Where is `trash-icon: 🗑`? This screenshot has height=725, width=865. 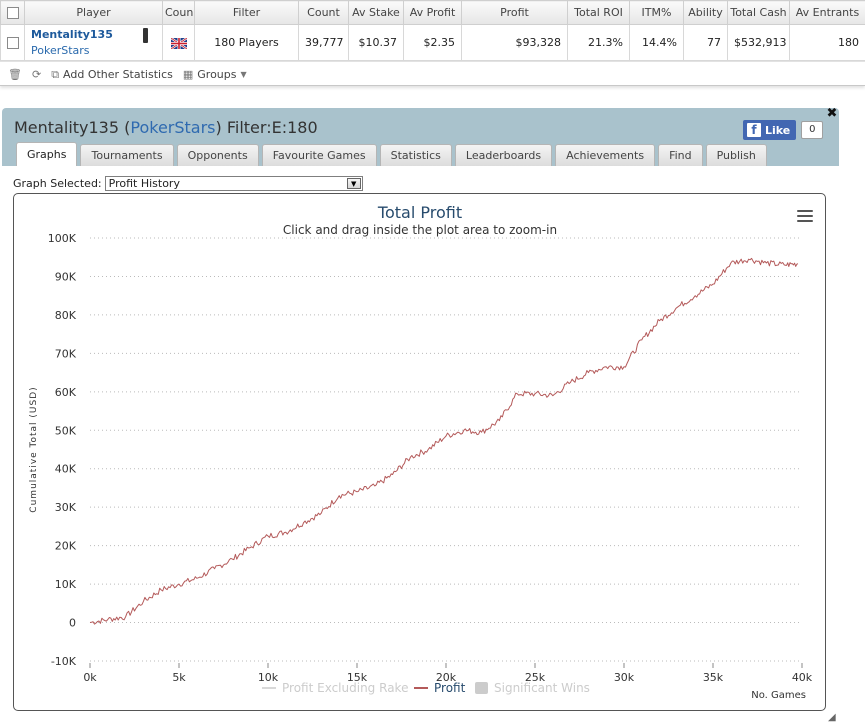 trash-icon: 🗑 is located at coordinates (15, 74).